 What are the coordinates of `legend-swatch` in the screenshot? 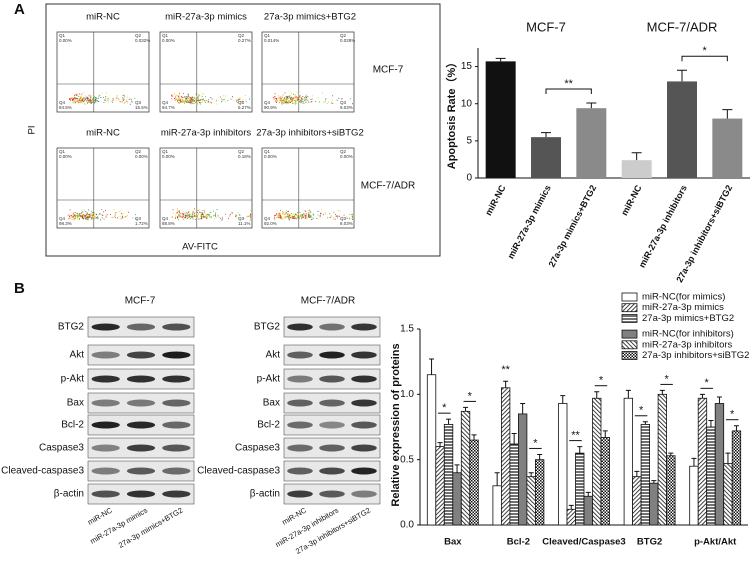 It's located at (629, 308).